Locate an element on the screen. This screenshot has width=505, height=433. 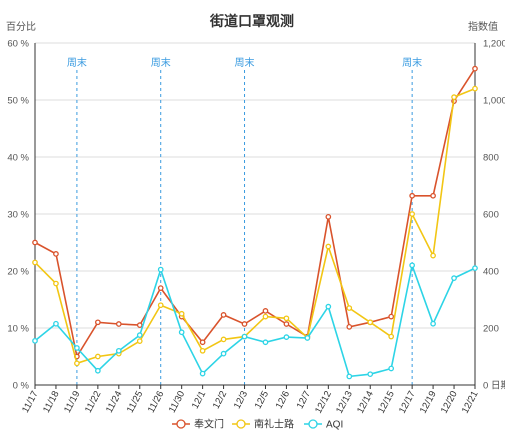
x-tick-label: 11/17 is located at coordinates (30, 402).